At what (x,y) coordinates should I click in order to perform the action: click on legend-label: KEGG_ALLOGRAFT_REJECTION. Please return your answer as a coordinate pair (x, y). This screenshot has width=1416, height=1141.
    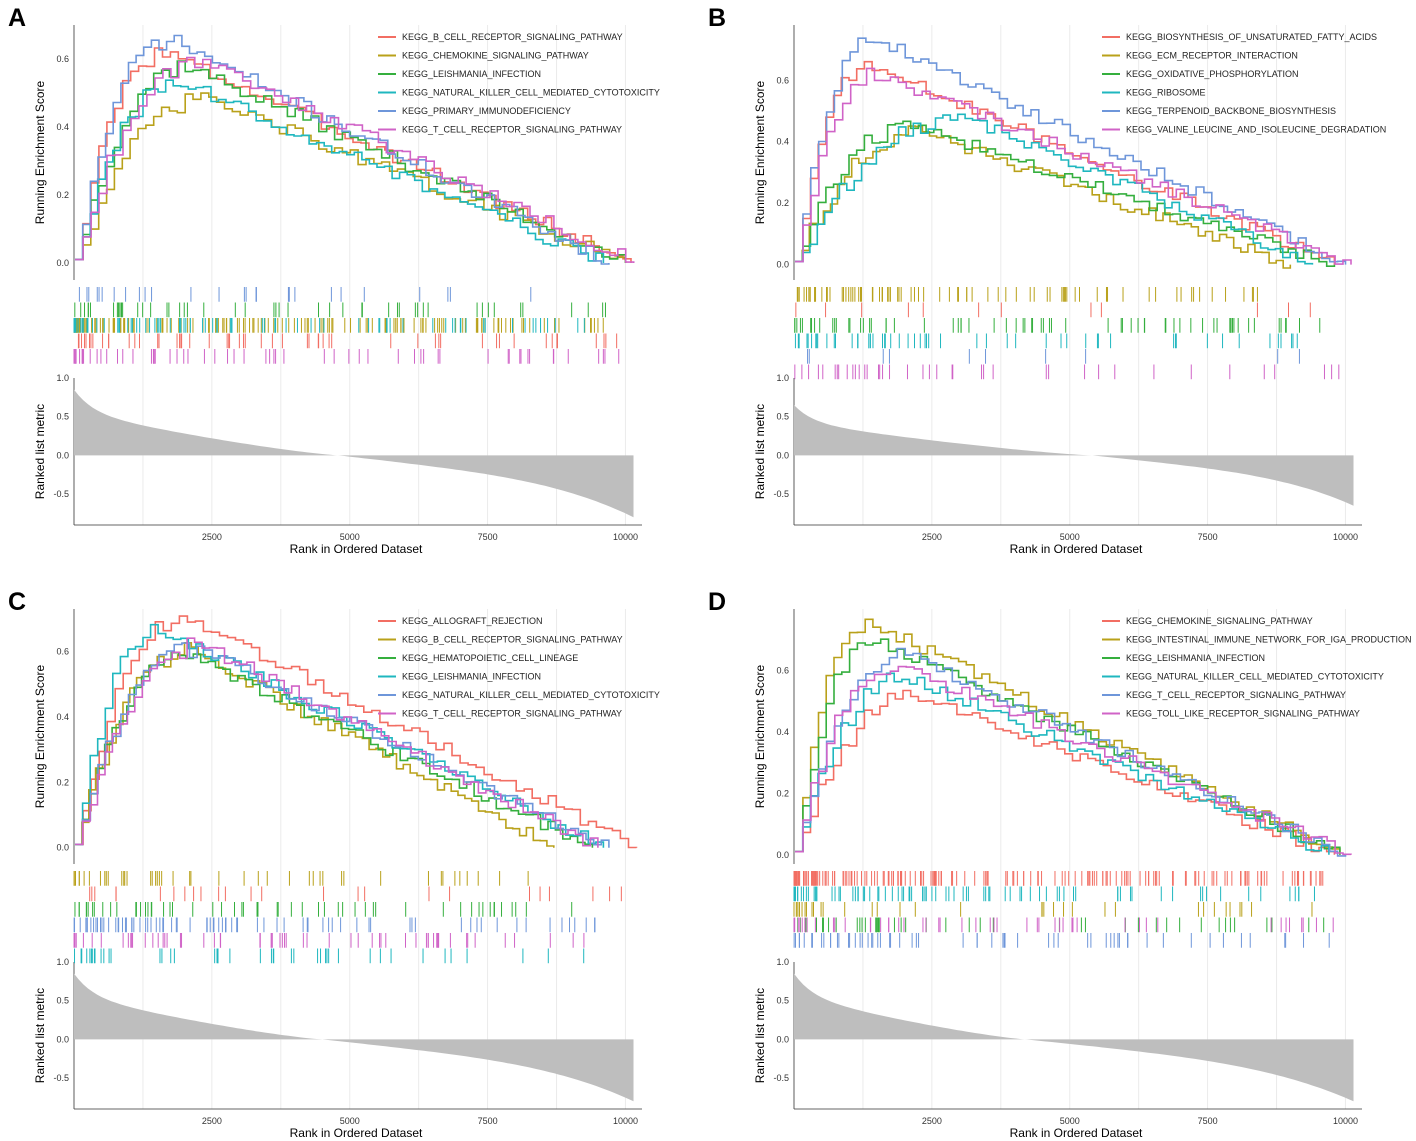
    Looking at the image, I should click on (472, 621).